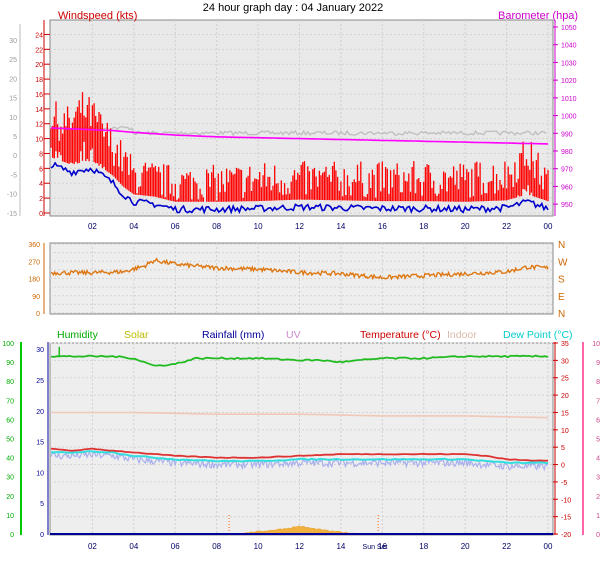 This screenshot has width=608, height=566. What do you see at coordinates (565, 431) in the screenshot?
I see `temperature-tick-label: 10` at bounding box center [565, 431].